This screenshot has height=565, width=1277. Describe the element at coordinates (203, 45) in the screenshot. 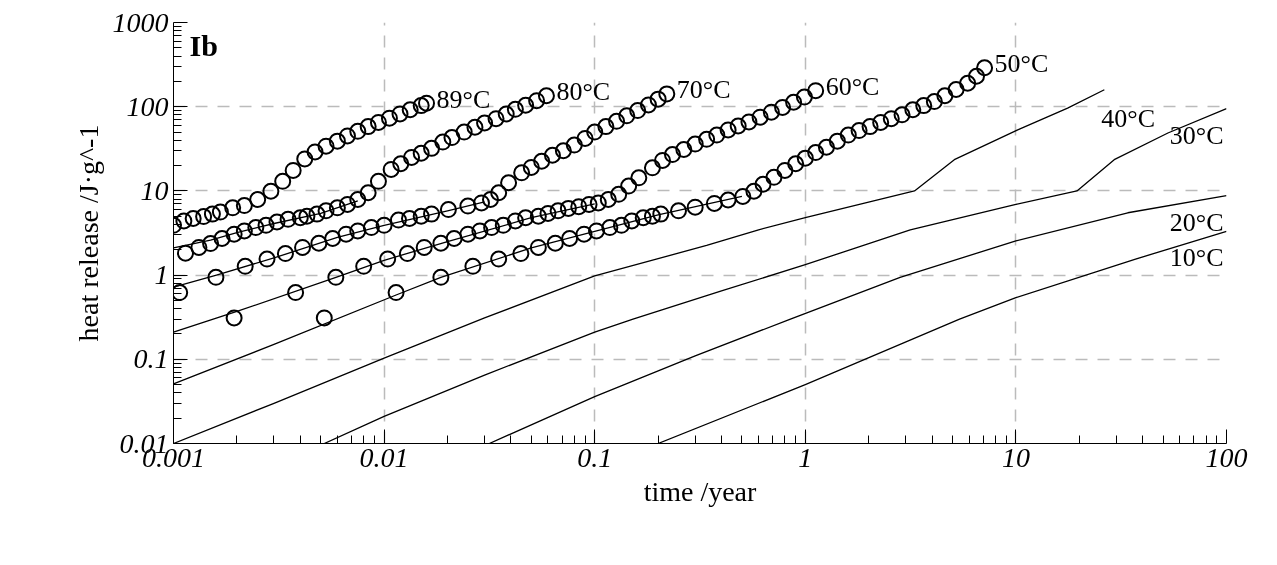

I see `annotation: Ib` at that location.